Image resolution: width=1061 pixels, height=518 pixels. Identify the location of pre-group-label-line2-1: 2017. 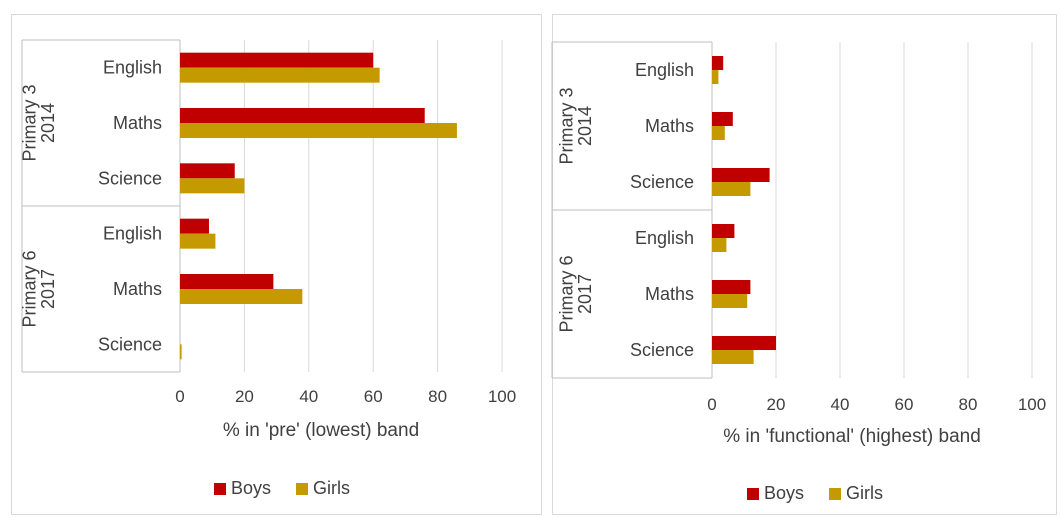
(48, 289).